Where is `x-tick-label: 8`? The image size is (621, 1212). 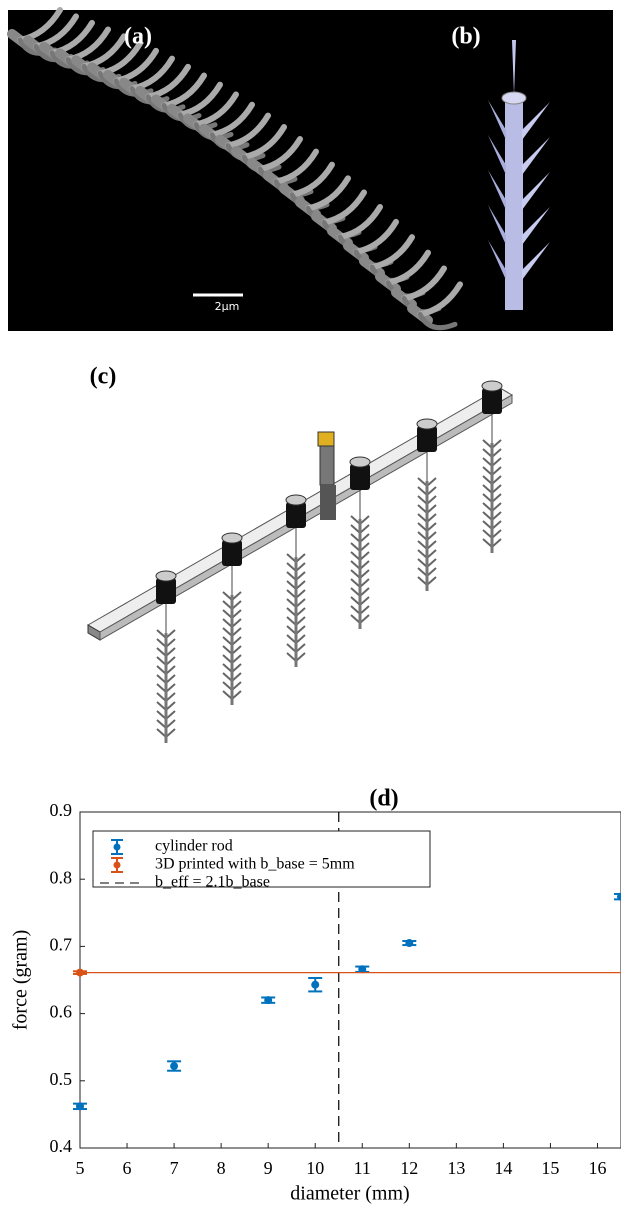
x-tick-label: 8 is located at coordinates (221, 1168).